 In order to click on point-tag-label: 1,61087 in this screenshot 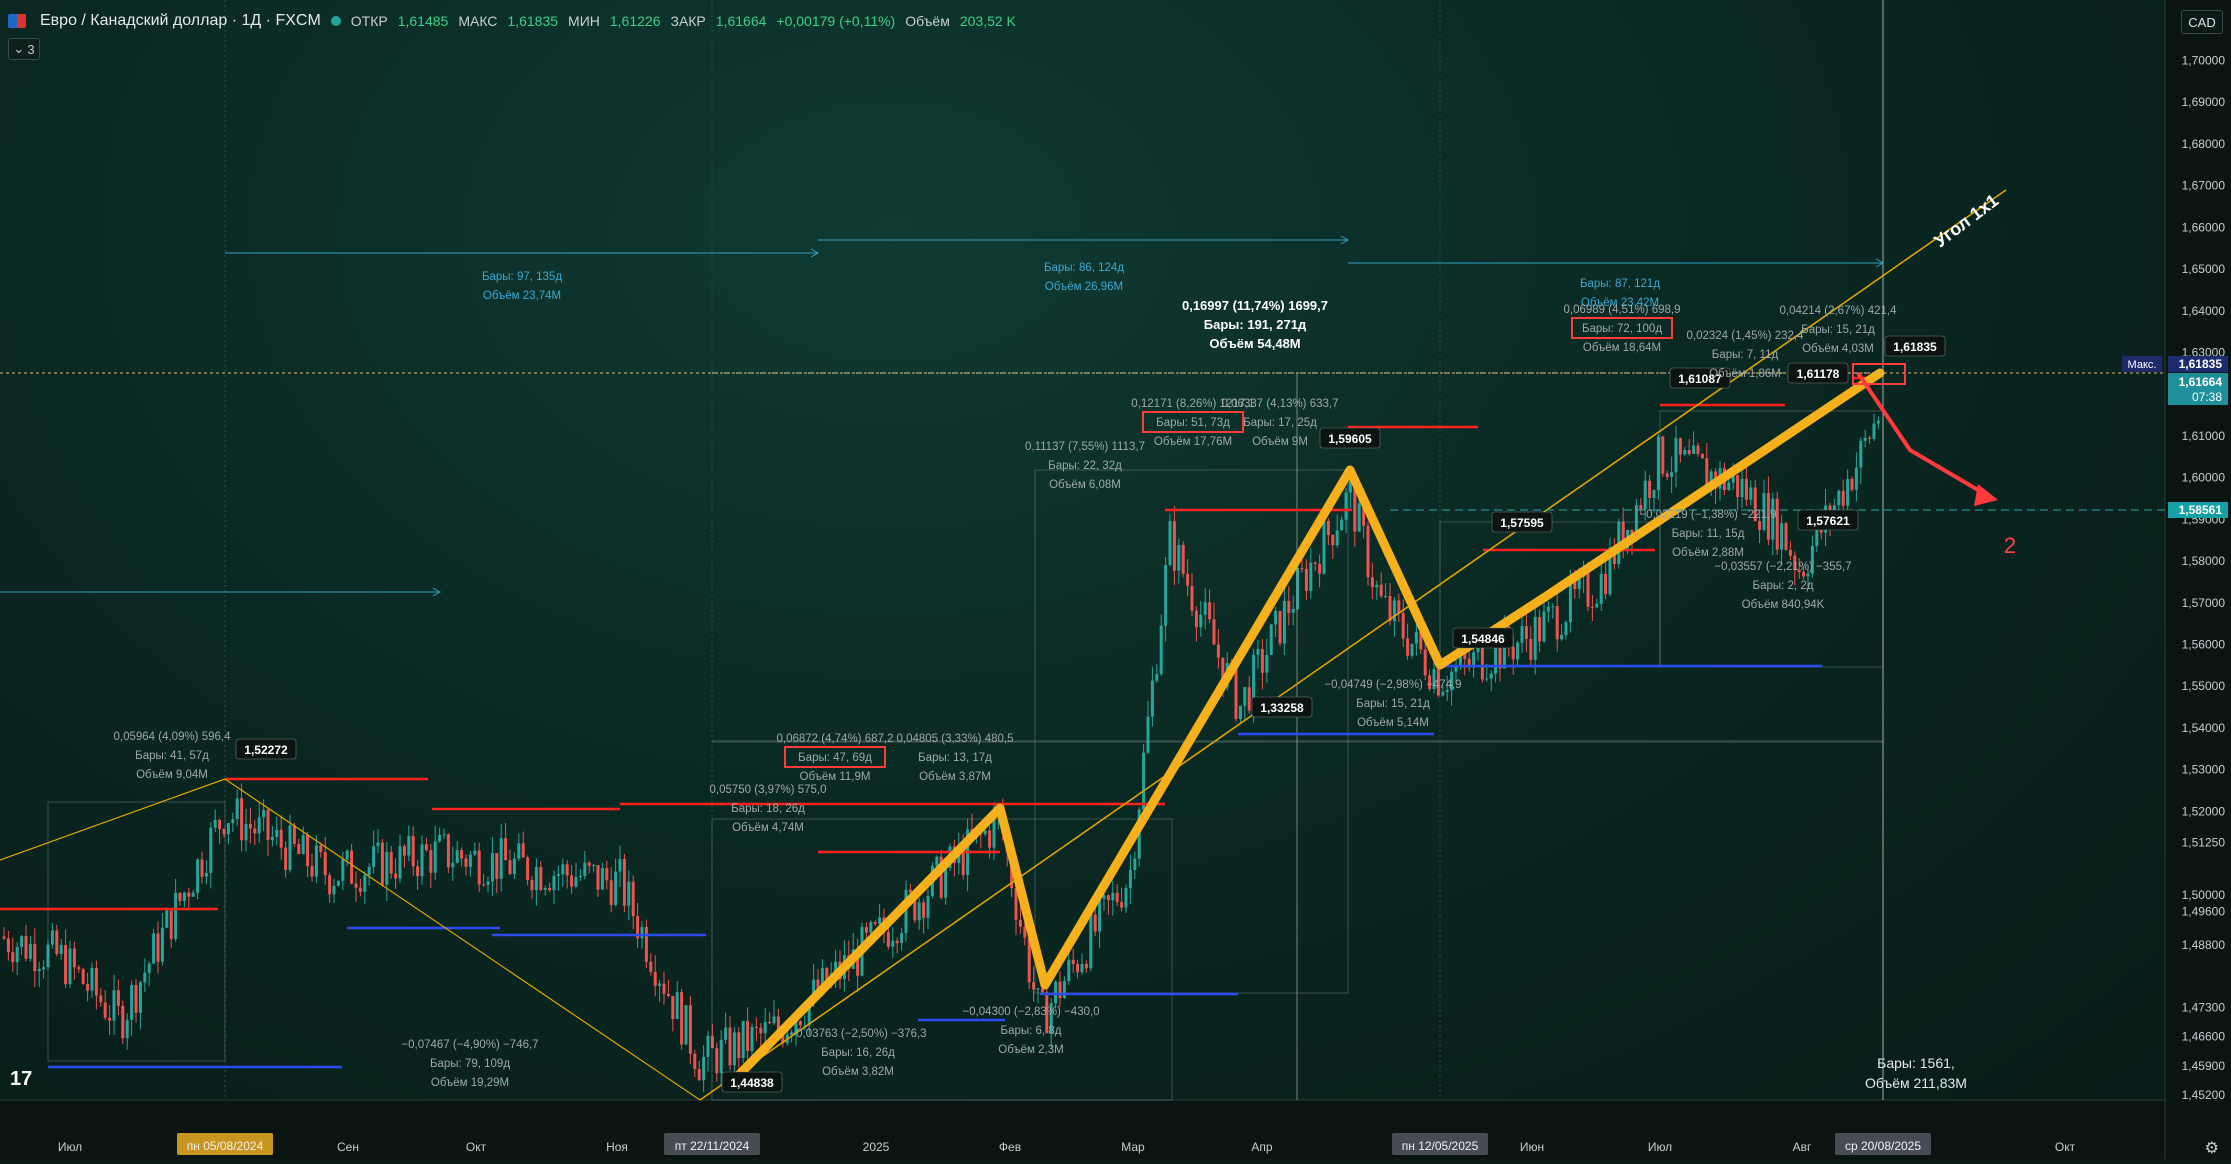, I will do `click(1700, 379)`.